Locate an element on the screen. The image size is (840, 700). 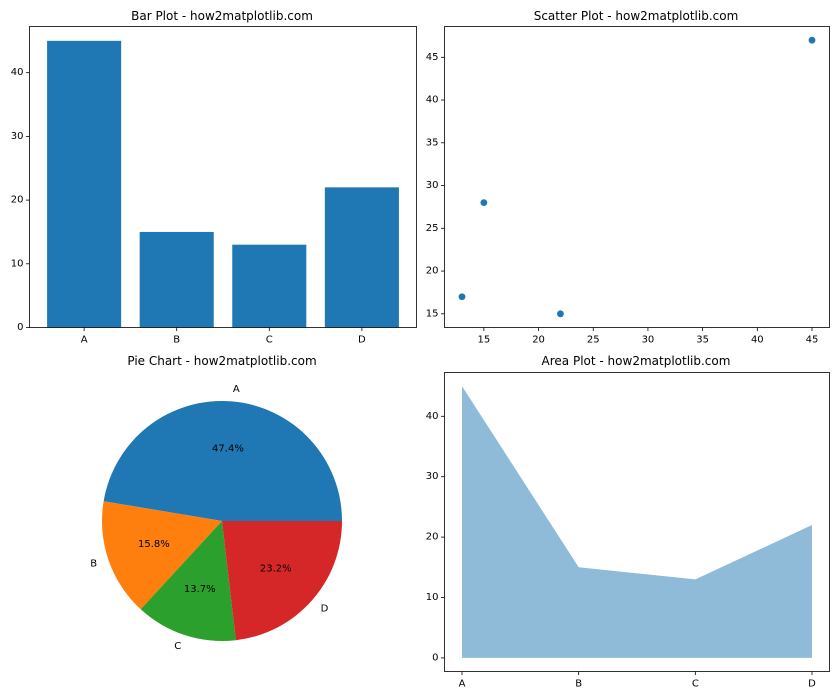
pie-chart-title: Pie Chart - how2matplotlib.com is located at coordinates (221, 361).